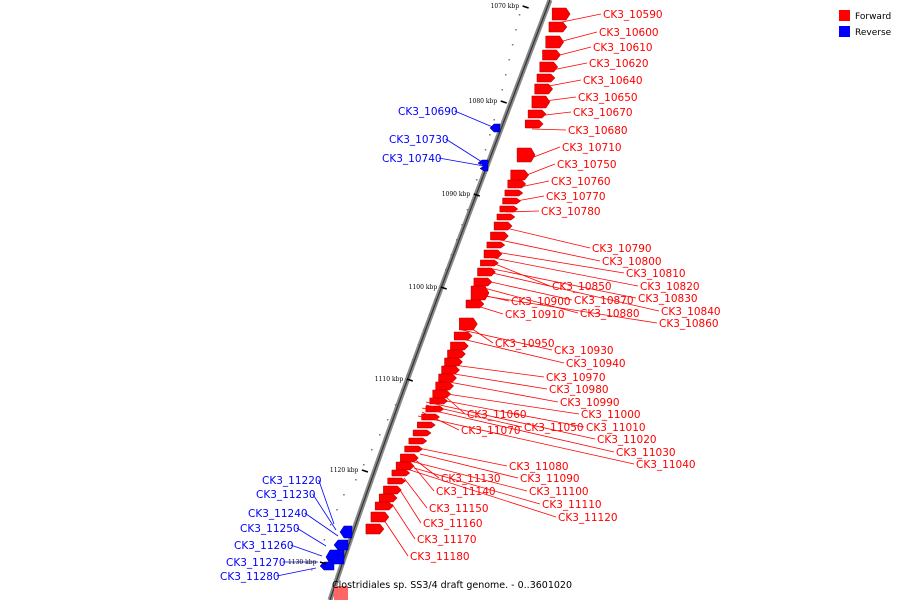 This screenshot has width=900, height=600. I want to click on gene-label-forward: CK3_11030, so click(646, 453).